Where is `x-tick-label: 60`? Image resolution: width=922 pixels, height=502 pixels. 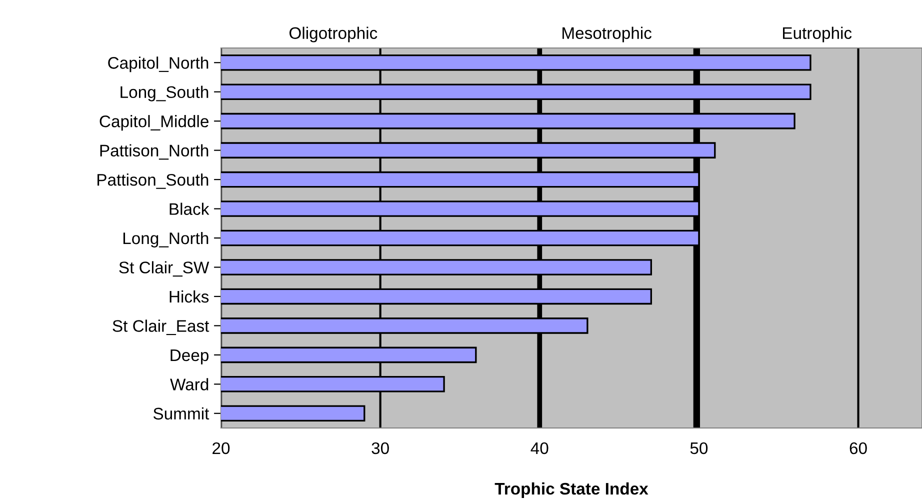
x-tick-label: 60 is located at coordinates (858, 448).